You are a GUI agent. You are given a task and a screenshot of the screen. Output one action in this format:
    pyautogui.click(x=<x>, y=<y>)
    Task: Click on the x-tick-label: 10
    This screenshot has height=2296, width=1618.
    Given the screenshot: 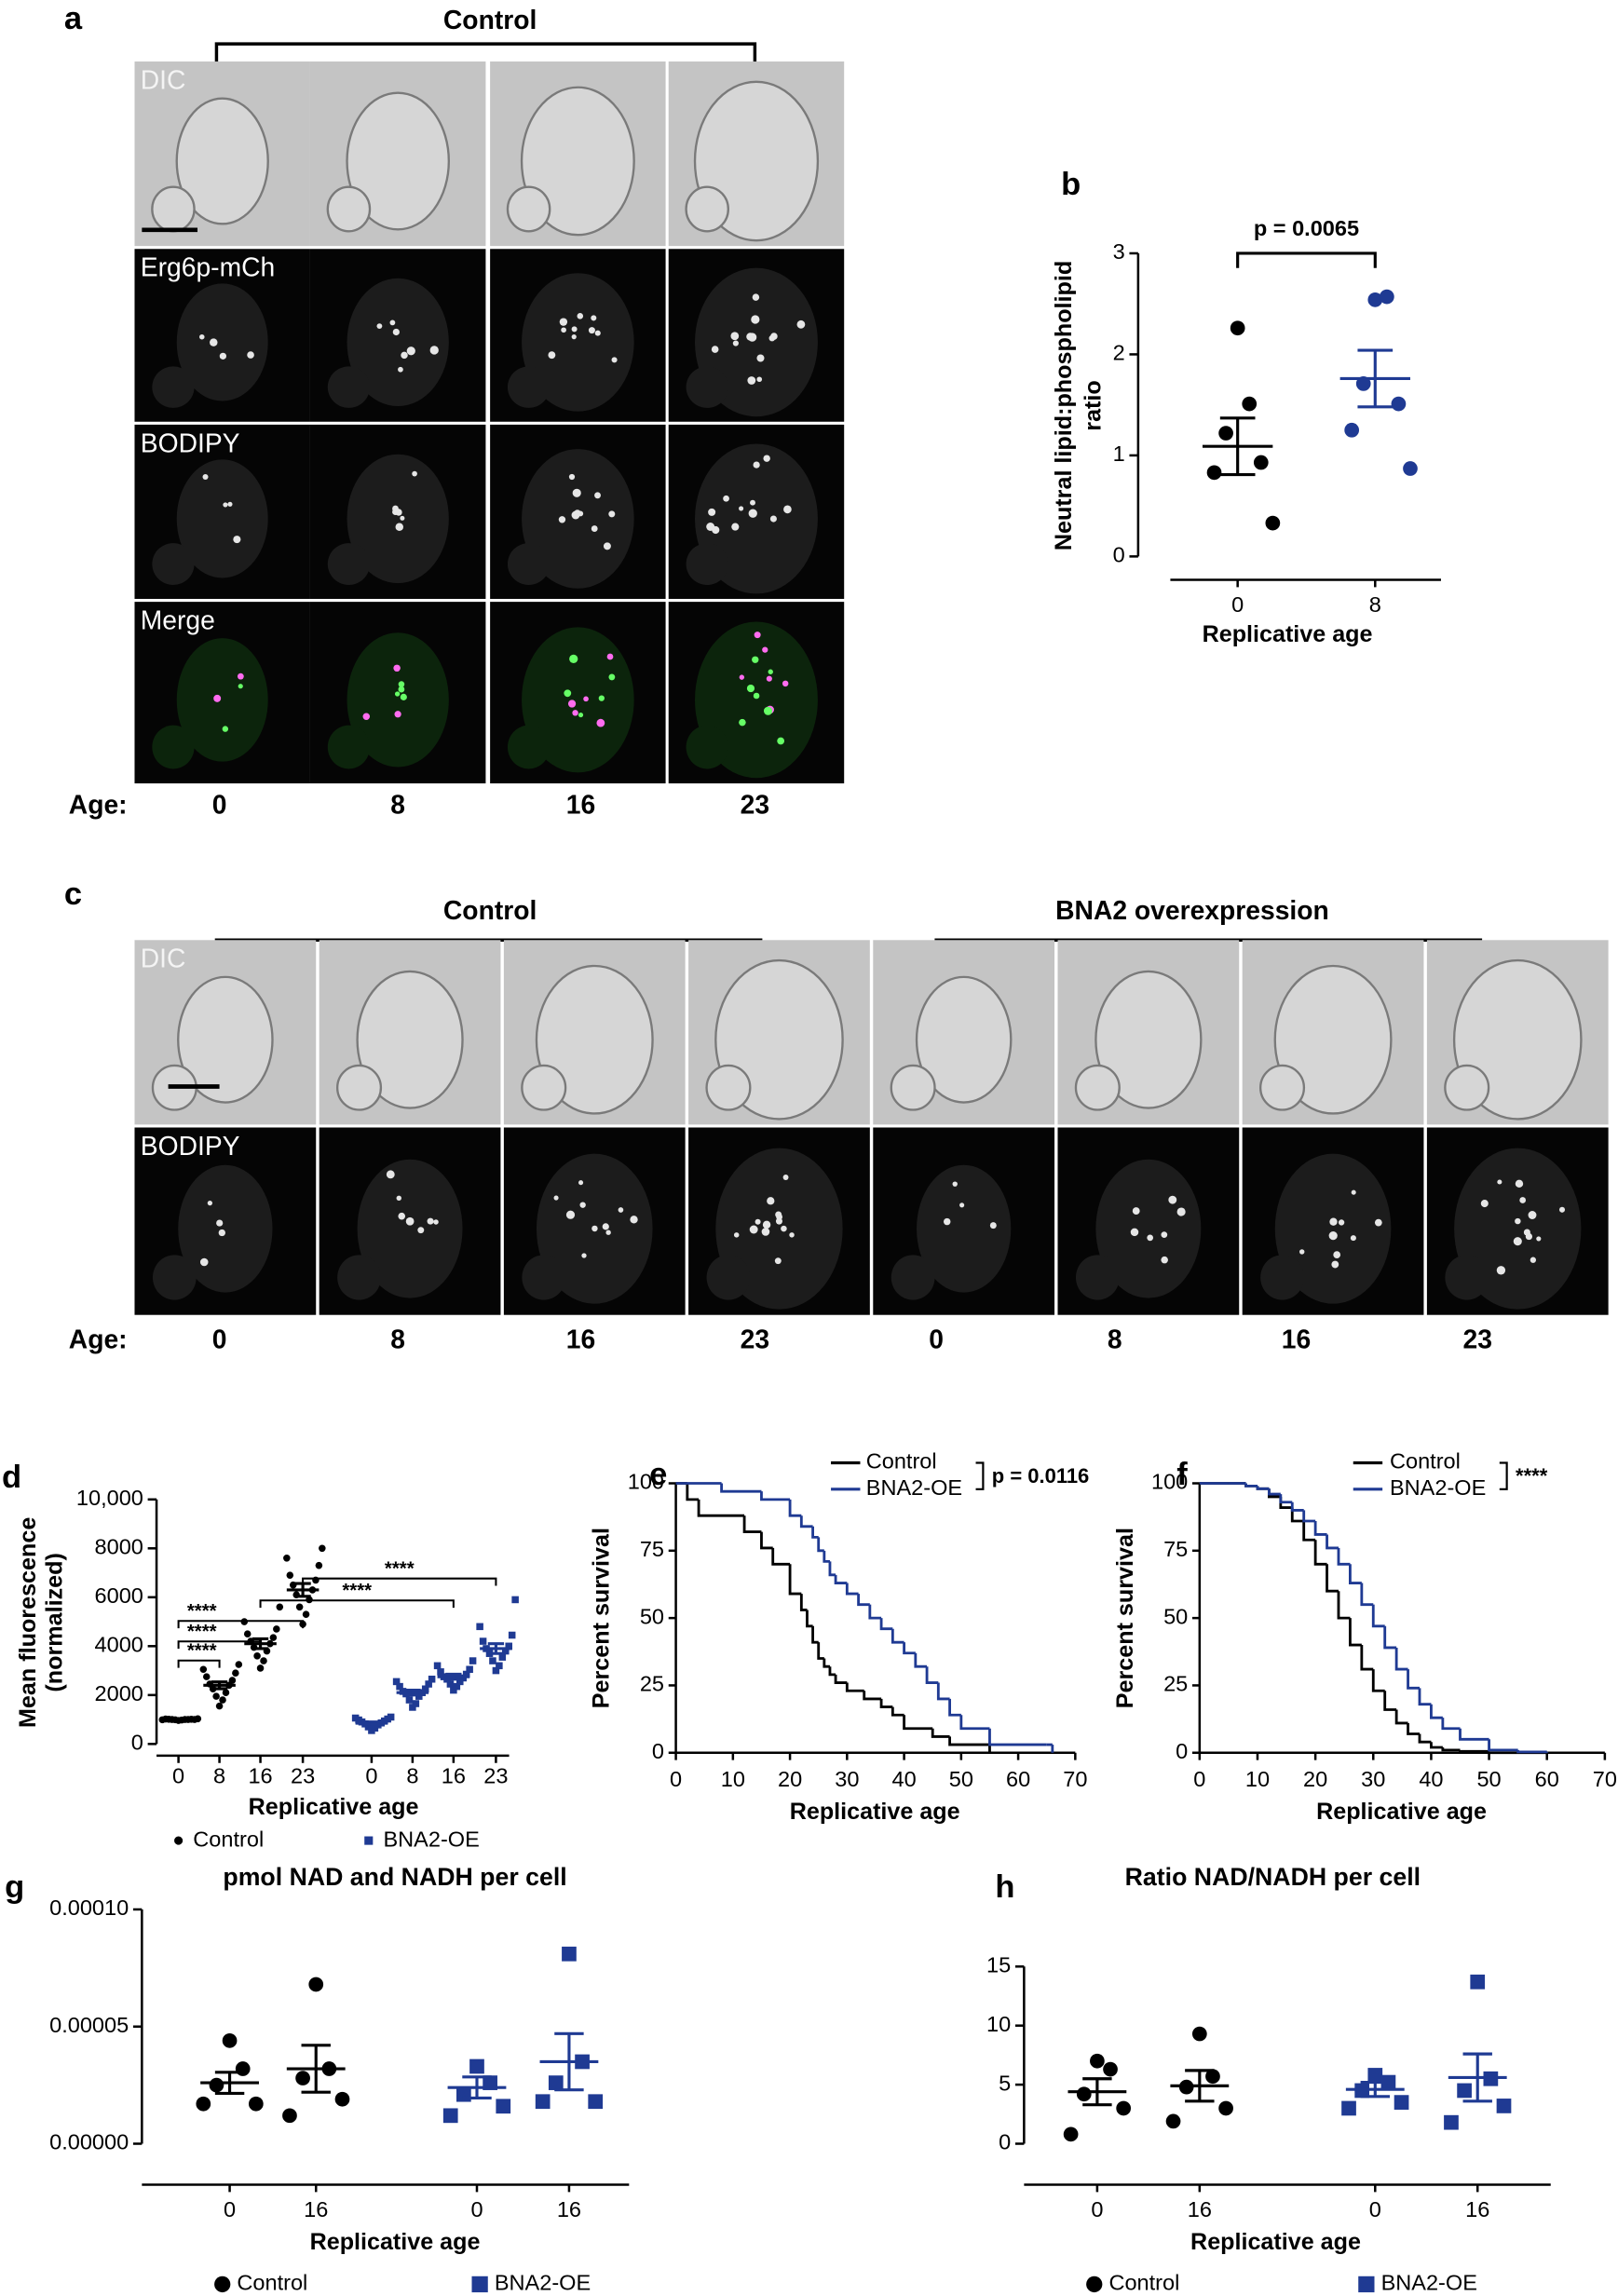 What is the action you would take?
    pyautogui.click(x=733, y=1779)
    